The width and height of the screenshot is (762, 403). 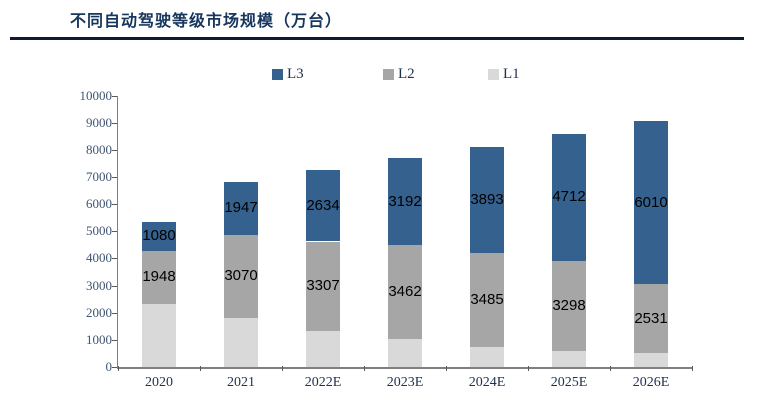 I want to click on bar-segment-l3-2022E, so click(x=323, y=205).